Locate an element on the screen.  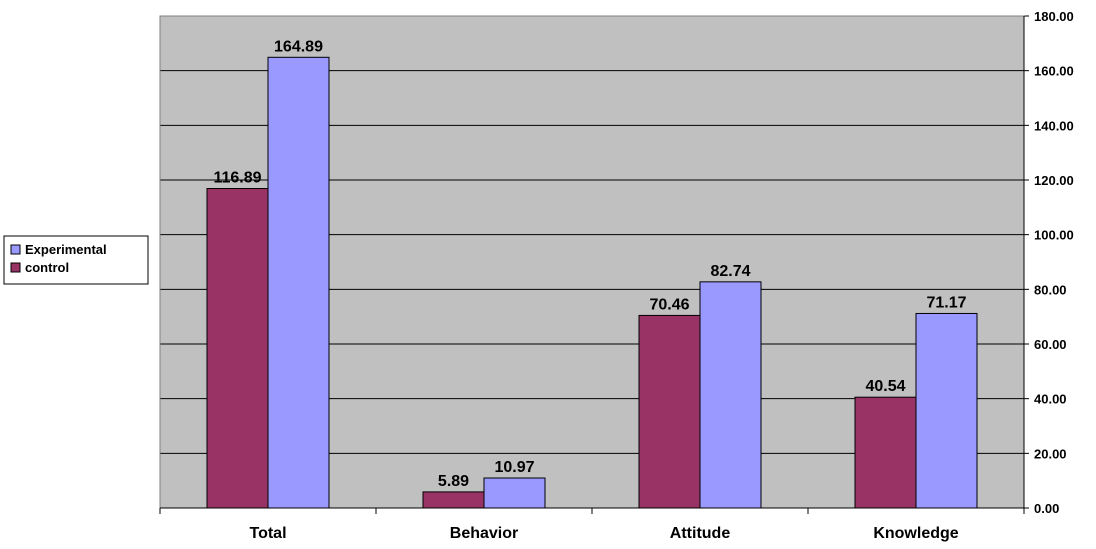
x-tick-label: Attitude is located at coordinates (700, 533).